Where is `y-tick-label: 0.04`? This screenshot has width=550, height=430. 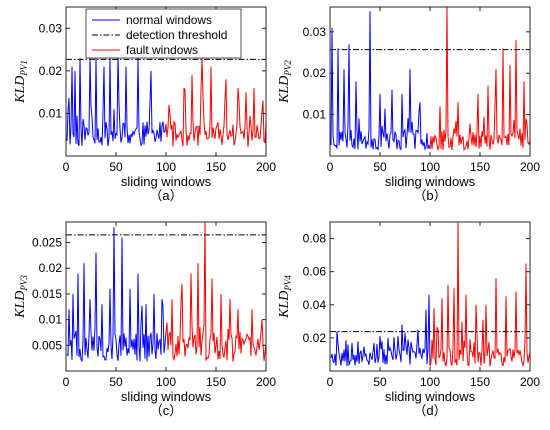
y-tick-label: 0.04 is located at coordinates (315, 305).